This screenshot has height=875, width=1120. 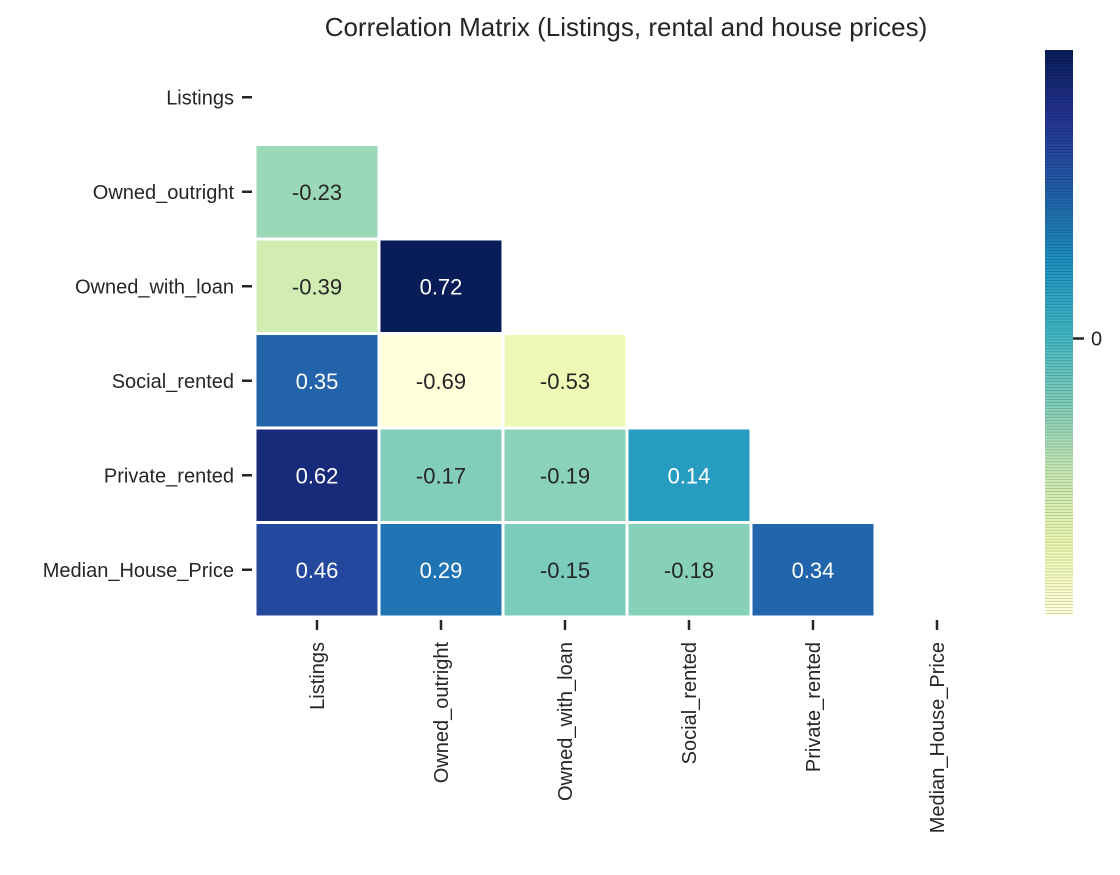 What do you see at coordinates (442, 713) in the screenshot?
I see `x-tick-label-Owned_outright: Owned_outright` at bounding box center [442, 713].